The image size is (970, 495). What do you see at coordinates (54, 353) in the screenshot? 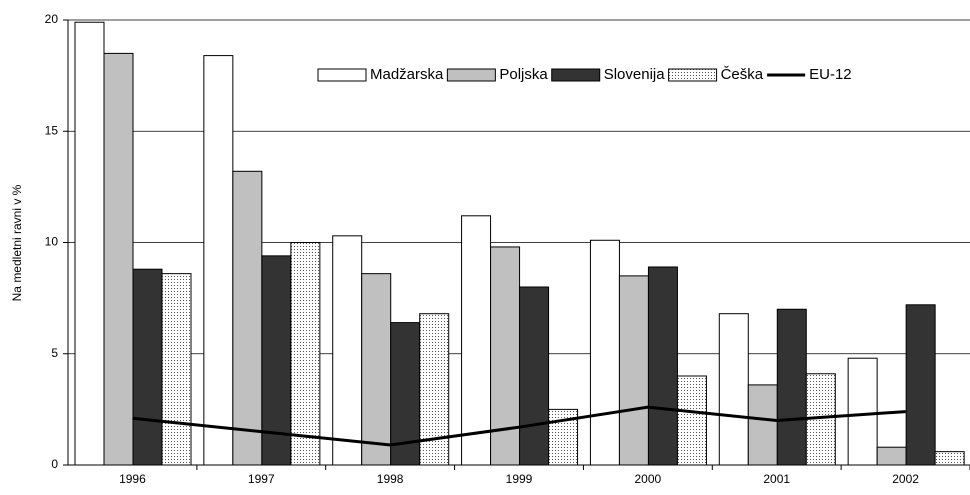
I see `y-tick-label: 5` at bounding box center [54, 353].